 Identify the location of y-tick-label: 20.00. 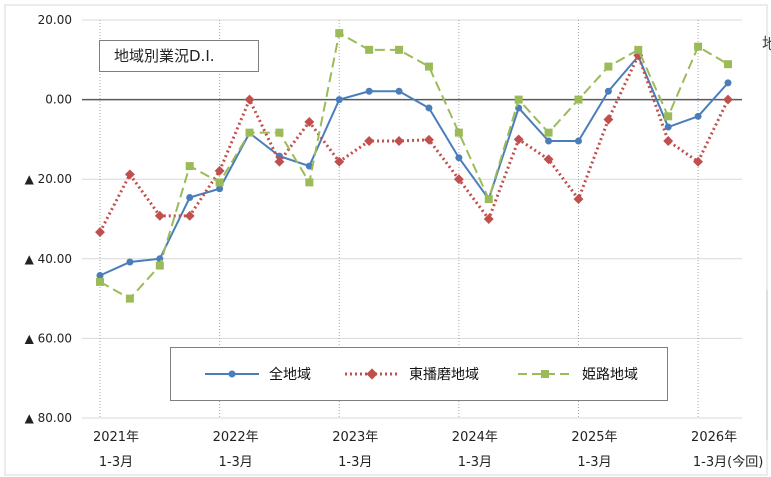
(55, 20).